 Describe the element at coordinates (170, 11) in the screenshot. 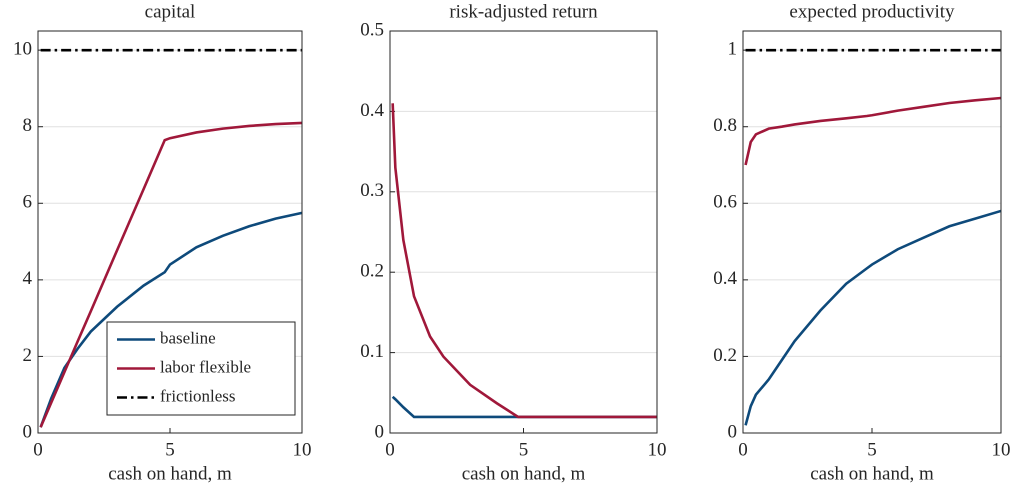

I see `chart-title: capital` at that location.